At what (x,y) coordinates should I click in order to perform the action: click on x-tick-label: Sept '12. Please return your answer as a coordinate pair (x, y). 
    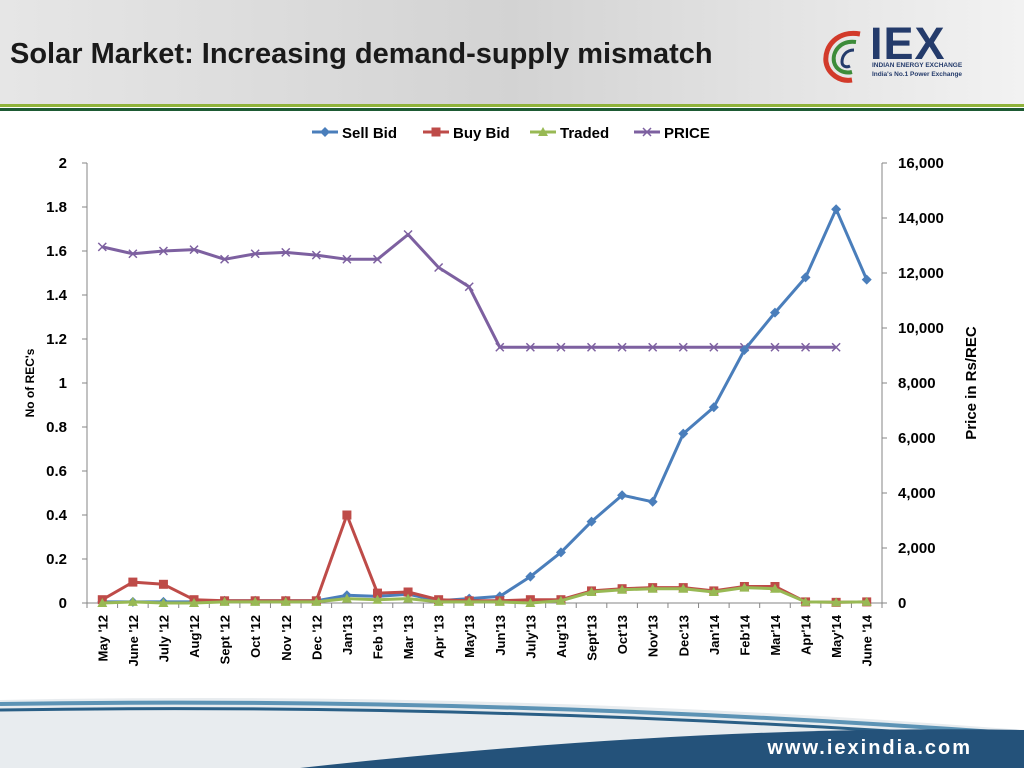
    Looking at the image, I should click on (225, 639).